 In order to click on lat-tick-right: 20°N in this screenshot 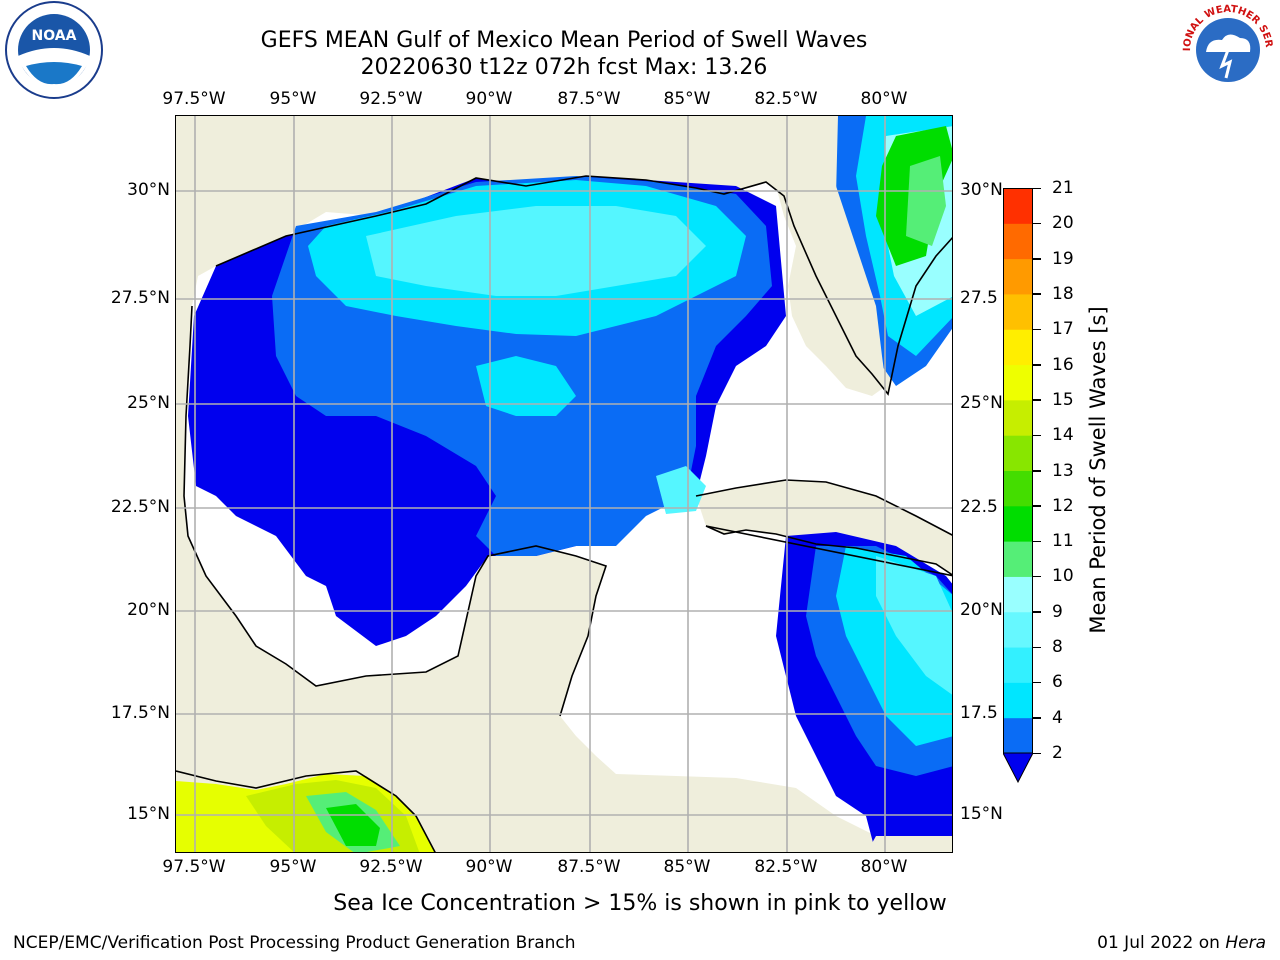, I will do `click(981, 610)`.